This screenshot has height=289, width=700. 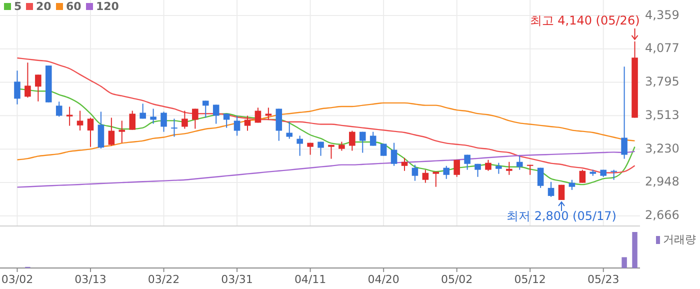 I want to click on x-tick-label: 03/22, so click(x=164, y=279).